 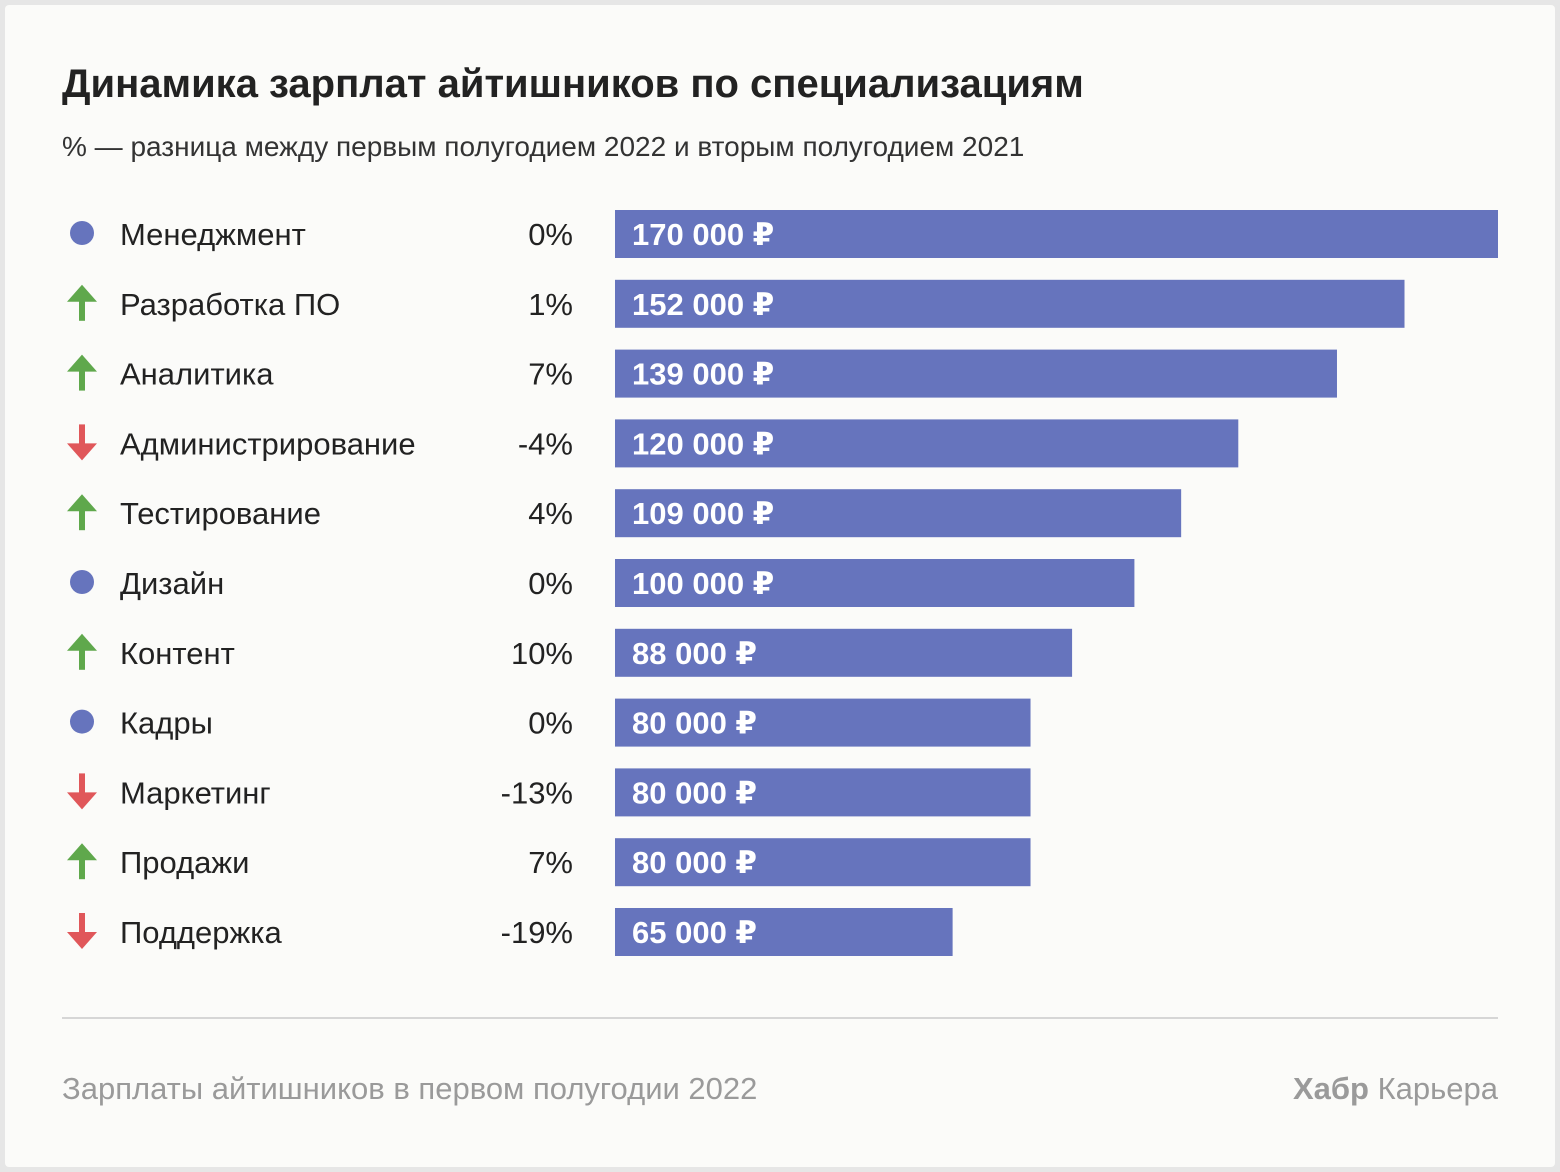 What do you see at coordinates (537, 932) in the screenshot?
I see `change-percent-label: -19%` at bounding box center [537, 932].